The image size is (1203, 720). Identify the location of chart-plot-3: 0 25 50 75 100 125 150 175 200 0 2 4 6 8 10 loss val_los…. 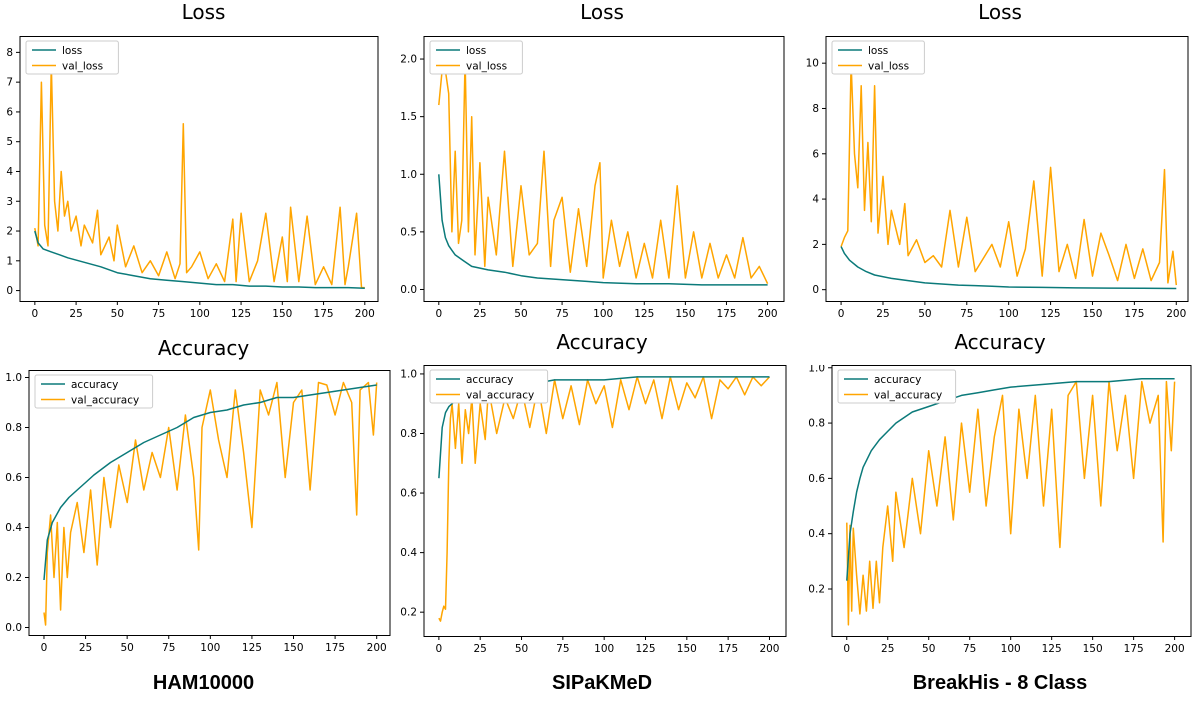
(997, 178).